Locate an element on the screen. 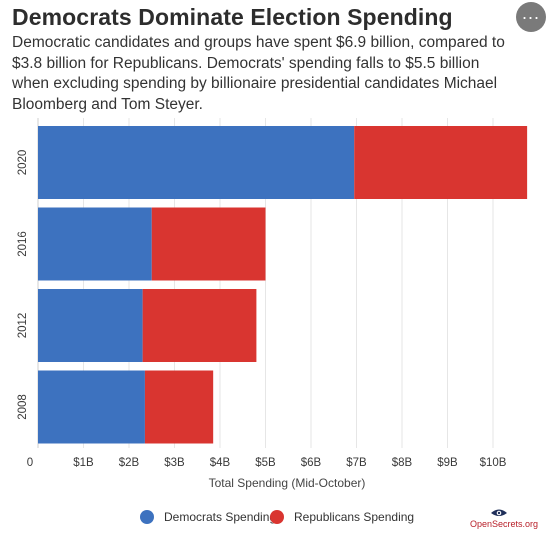 This screenshot has height=542, width=550. x-tick-label: $8B is located at coordinates (402, 463).